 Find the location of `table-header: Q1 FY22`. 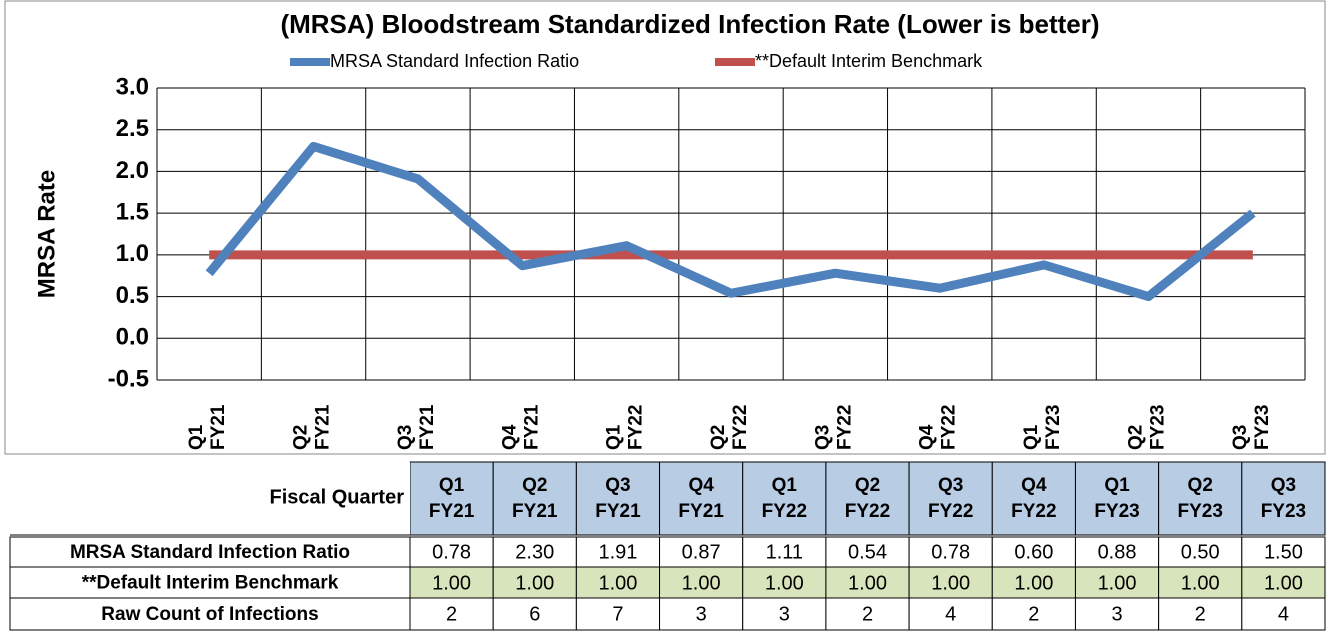

table-header: Q1 FY22 is located at coordinates (784, 498).